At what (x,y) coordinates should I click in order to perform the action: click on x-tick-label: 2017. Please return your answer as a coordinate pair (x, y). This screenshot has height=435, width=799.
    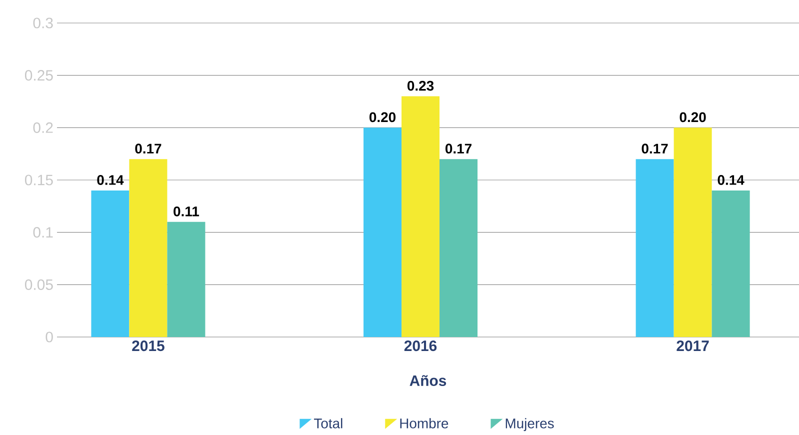
    Looking at the image, I should click on (692, 346).